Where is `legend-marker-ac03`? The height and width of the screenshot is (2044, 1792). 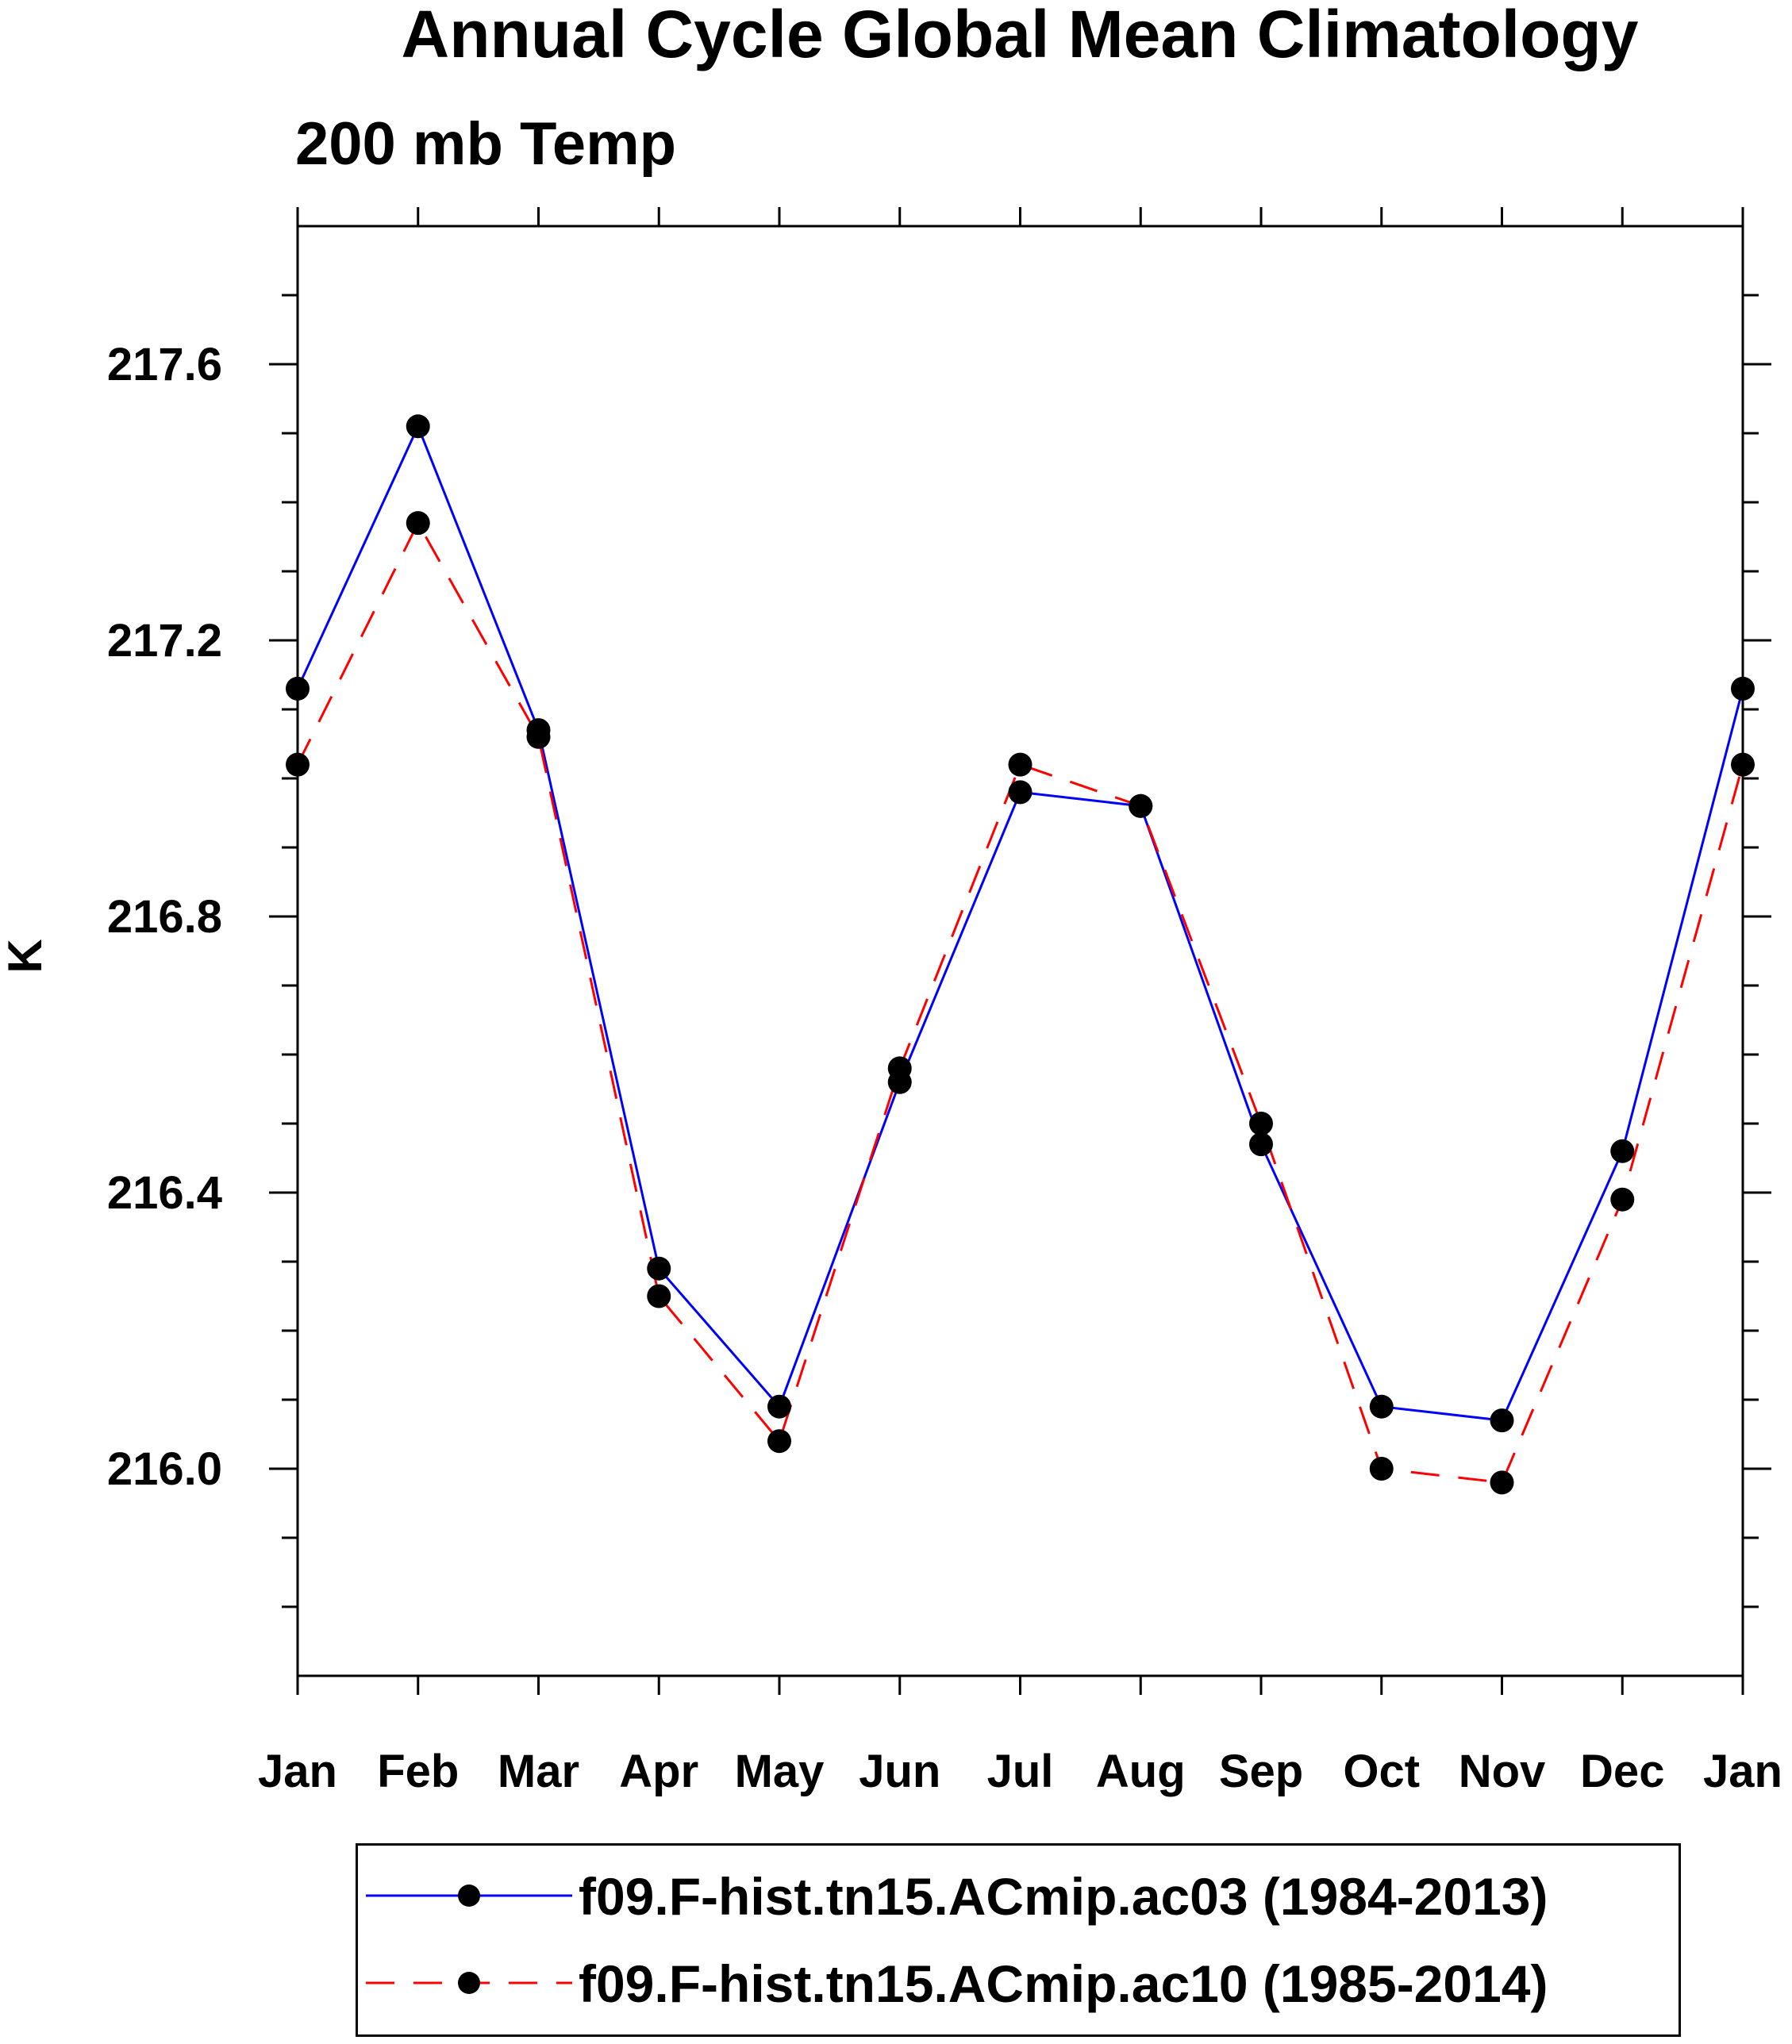
legend-marker-ac03 is located at coordinates (469, 1896).